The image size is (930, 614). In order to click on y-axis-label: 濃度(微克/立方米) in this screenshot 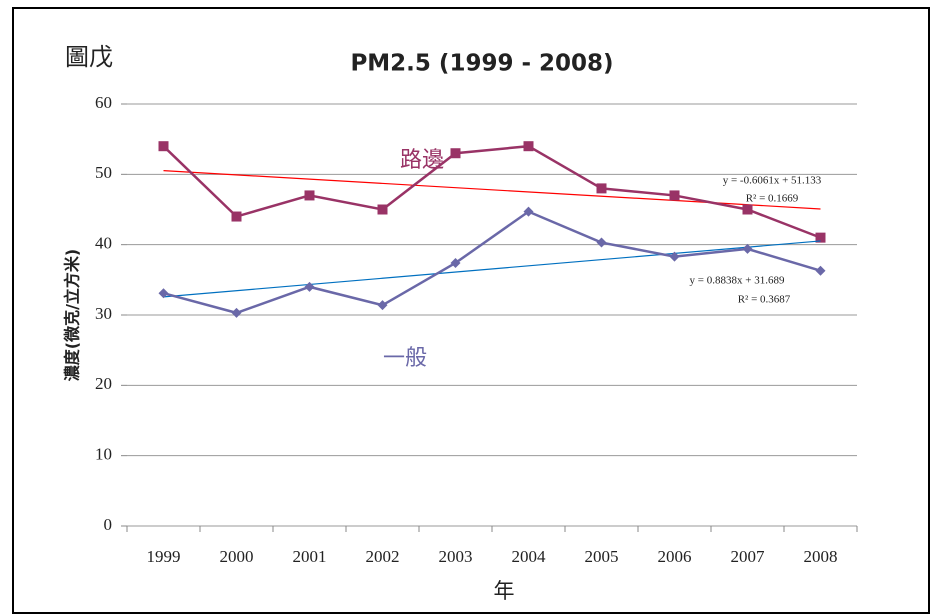, I will do `click(72, 315)`.